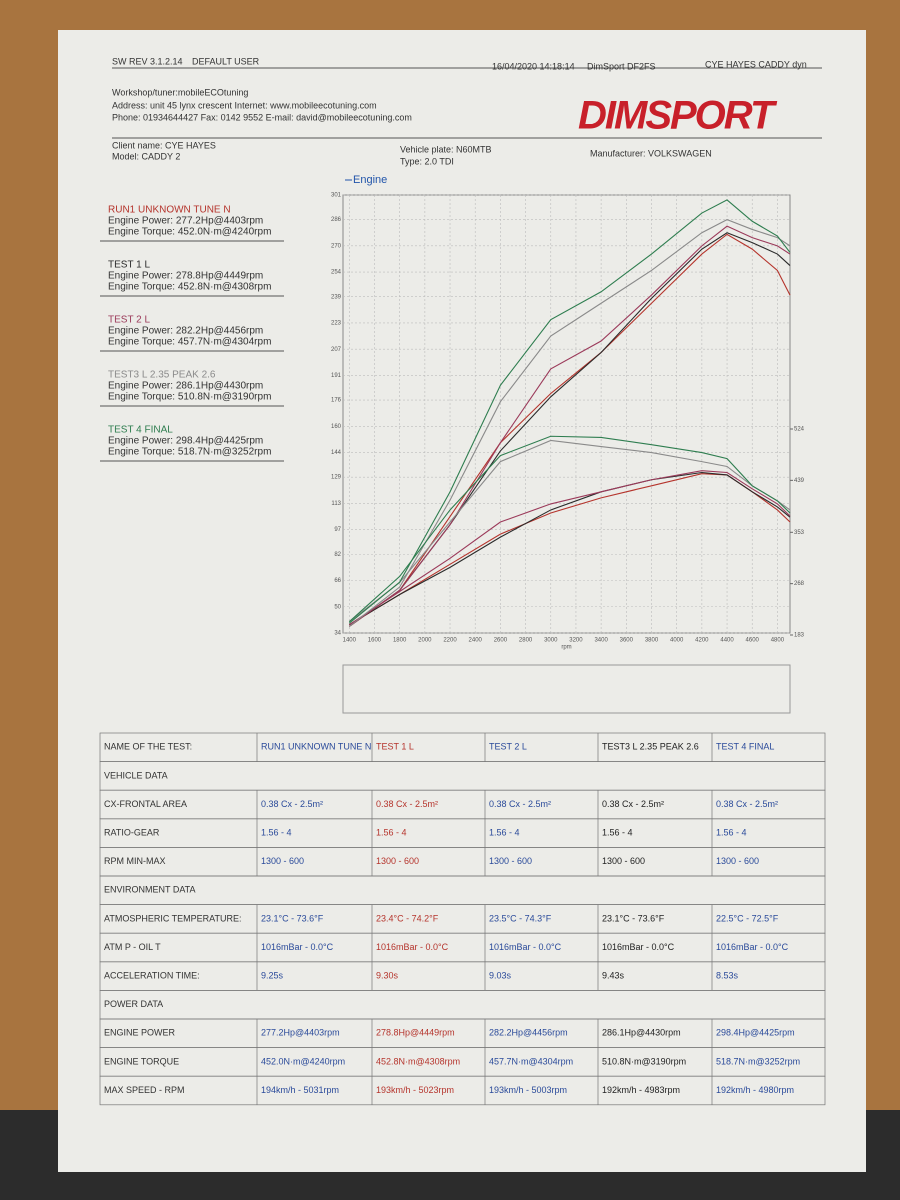 The height and width of the screenshot is (1200, 900). What do you see at coordinates (755, 1090) in the screenshot?
I see `table-cell: 192km/h - 4980rpm` at bounding box center [755, 1090].